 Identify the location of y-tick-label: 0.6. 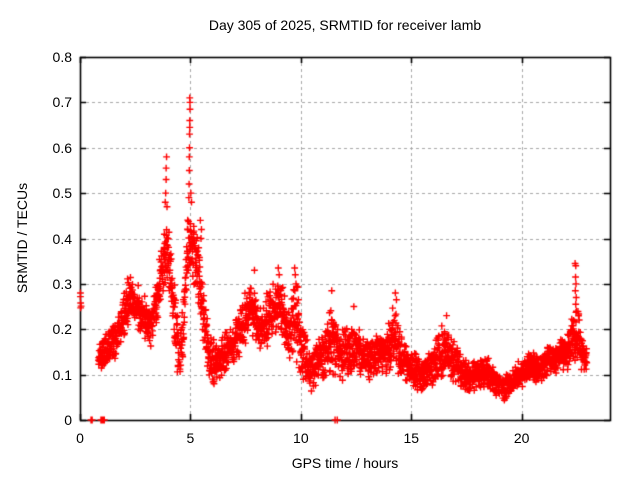
(62, 147).